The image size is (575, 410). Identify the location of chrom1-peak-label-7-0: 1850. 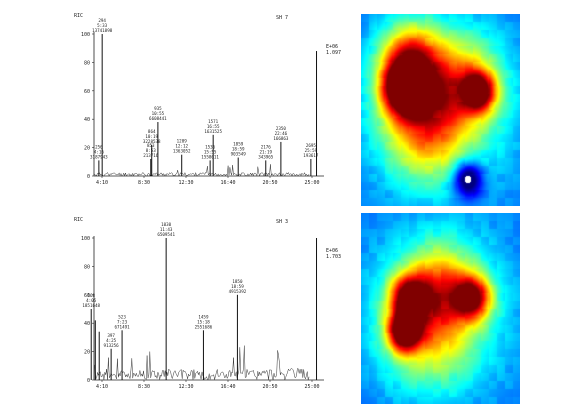
(237, 281).